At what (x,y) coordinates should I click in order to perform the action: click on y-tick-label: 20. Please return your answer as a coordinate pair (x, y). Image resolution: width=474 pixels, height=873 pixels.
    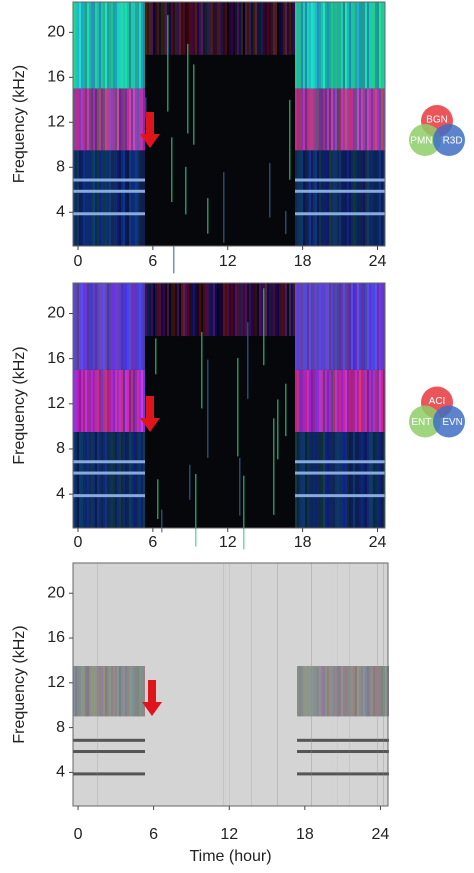
    Looking at the image, I should click on (56, 592).